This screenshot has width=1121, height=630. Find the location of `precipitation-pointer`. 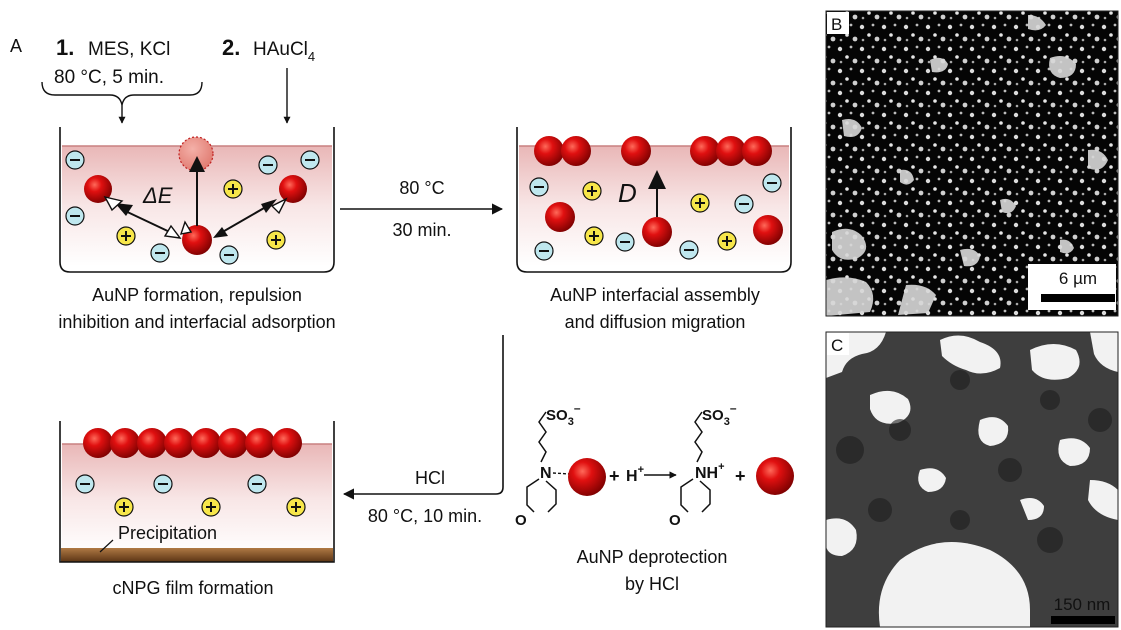

precipitation-pointer is located at coordinates (106, 546).